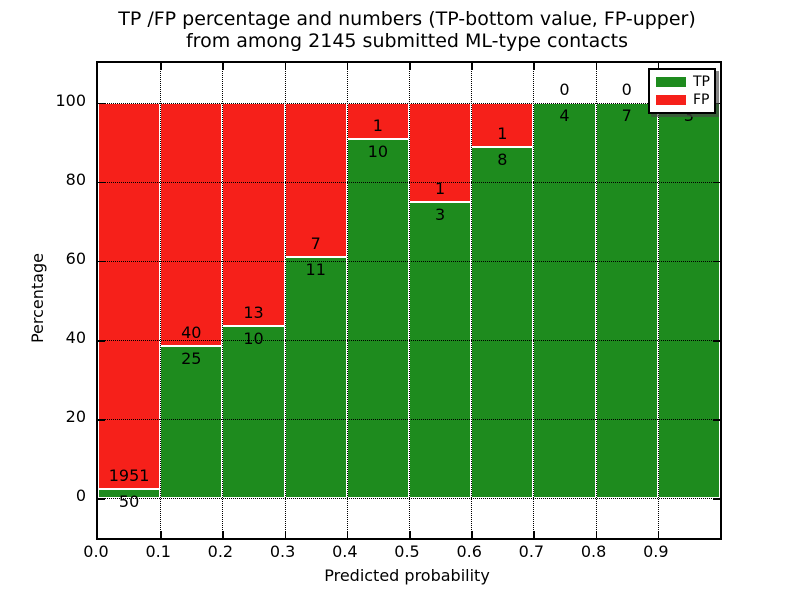 This screenshot has height=600, width=800. What do you see at coordinates (407, 551) in the screenshot?
I see `x-tick-label: 0.5` at bounding box center [407, 551].